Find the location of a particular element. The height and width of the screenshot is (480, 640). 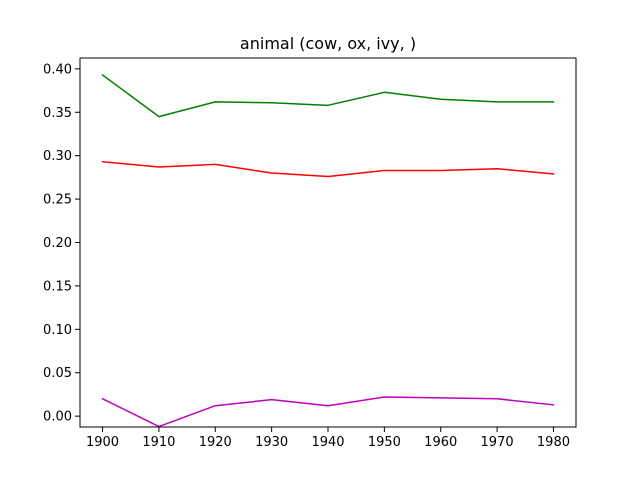

x-tick-label: 1930 is located at coordinates (271, 442).